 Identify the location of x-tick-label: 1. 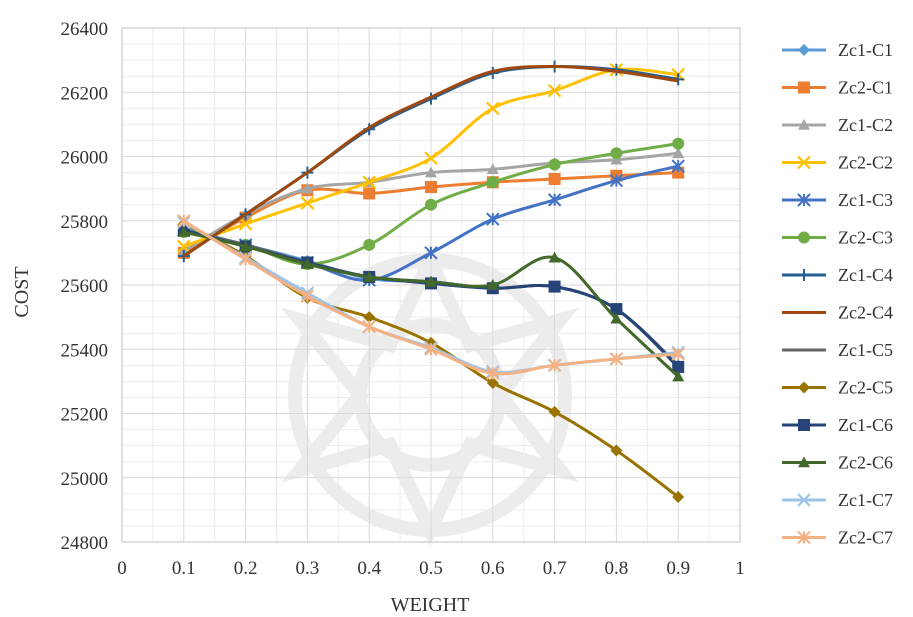
(740, 568).